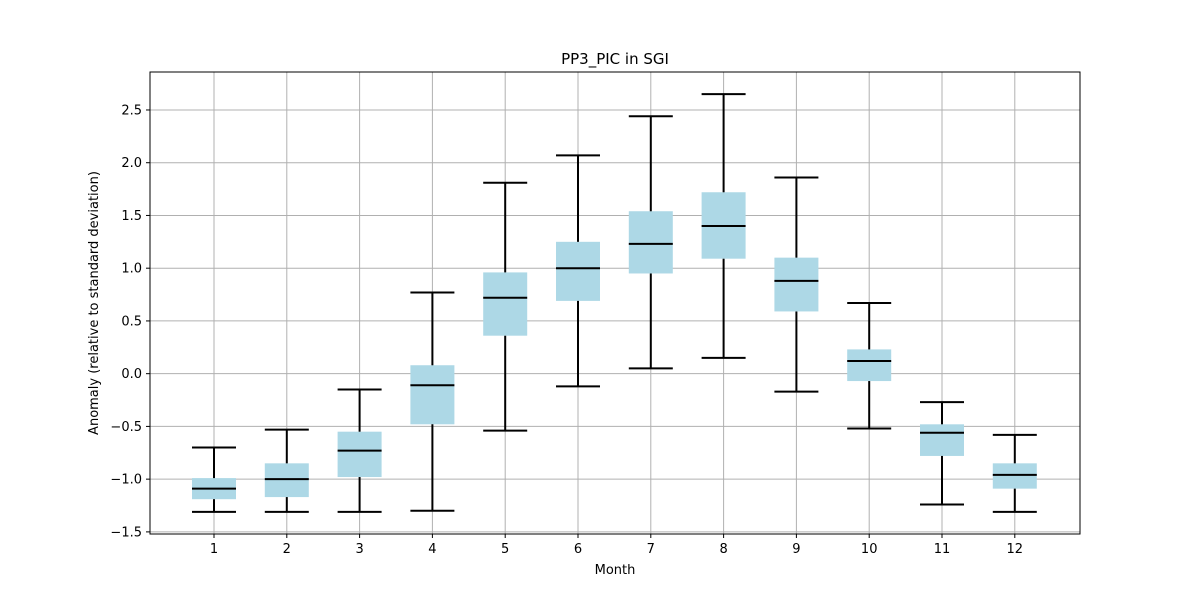  Describe the element at coordinates (131, 374) in the screenshot. I see `y-tick-label: 0.0` at that location.